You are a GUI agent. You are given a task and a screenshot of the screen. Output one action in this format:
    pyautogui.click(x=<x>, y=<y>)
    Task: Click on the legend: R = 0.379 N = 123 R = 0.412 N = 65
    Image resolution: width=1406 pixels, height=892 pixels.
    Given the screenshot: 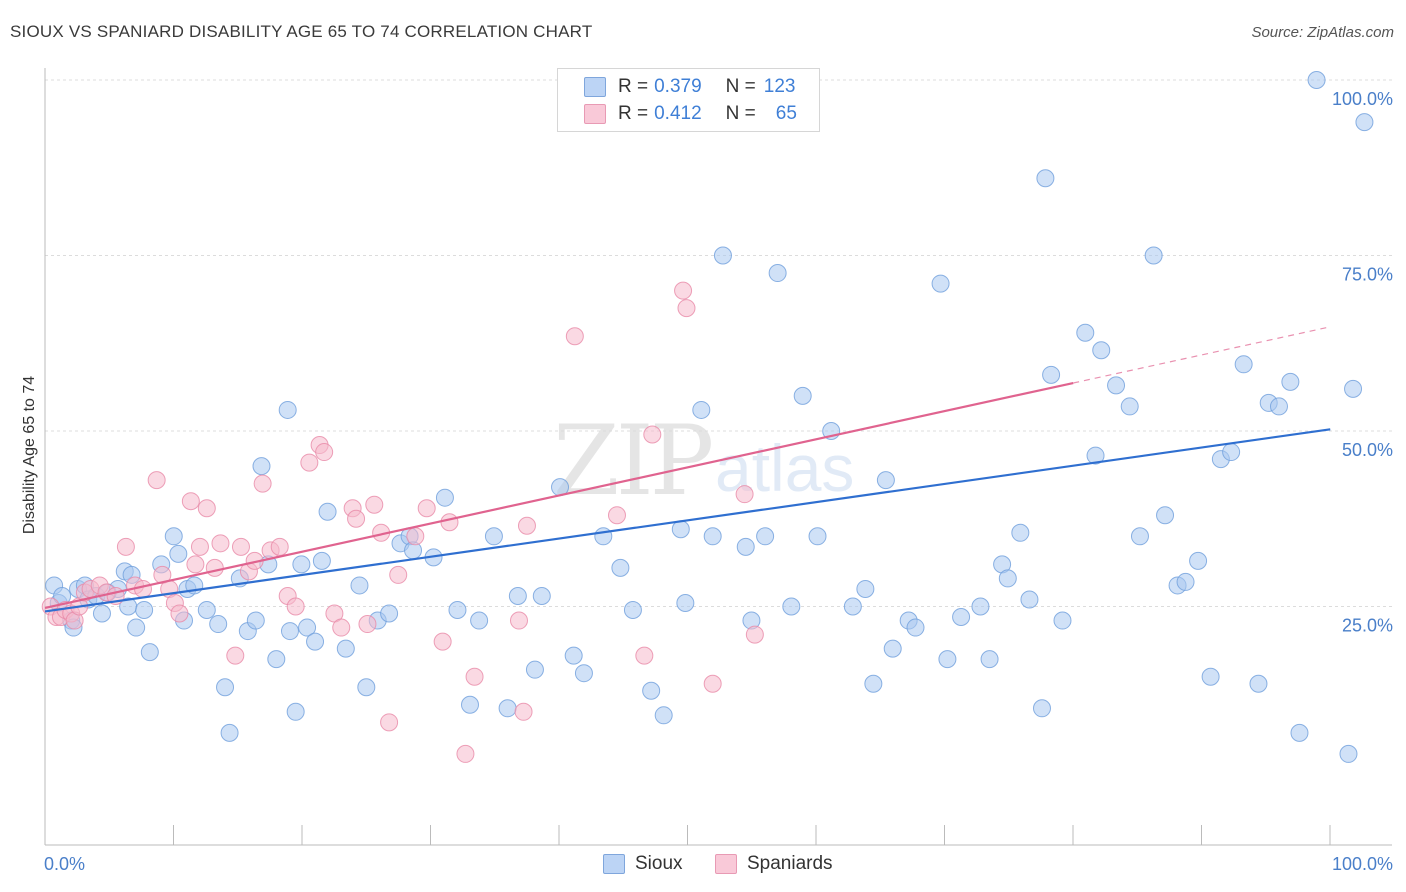 What is the action you would take?
    pyautogui.click(x=688, y=100)
    